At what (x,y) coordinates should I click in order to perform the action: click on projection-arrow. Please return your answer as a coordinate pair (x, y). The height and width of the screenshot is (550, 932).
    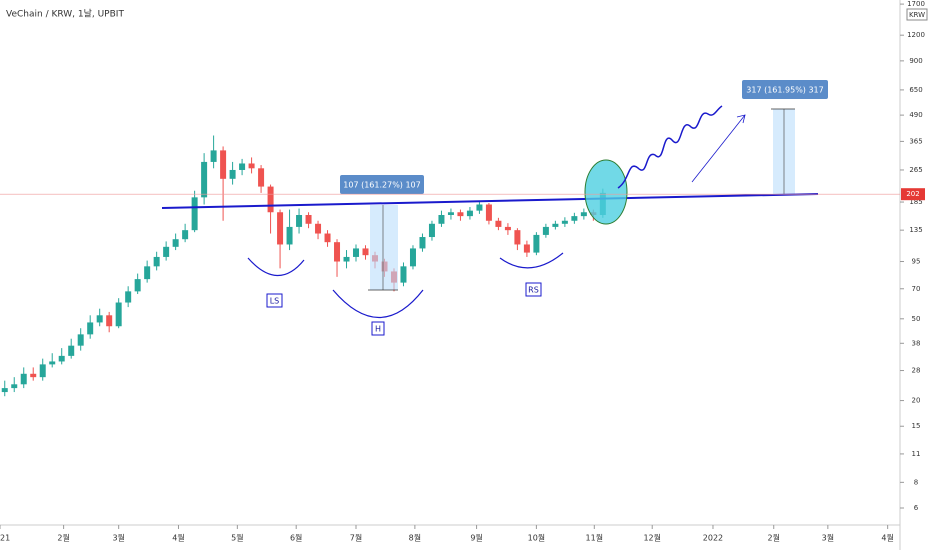
    Looking at the image, I should click on (718, 148).